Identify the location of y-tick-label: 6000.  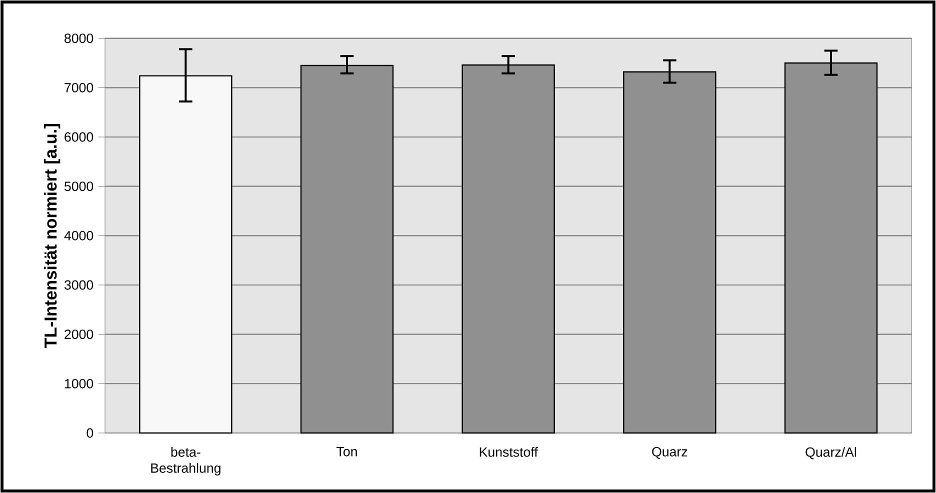
(79, 137).